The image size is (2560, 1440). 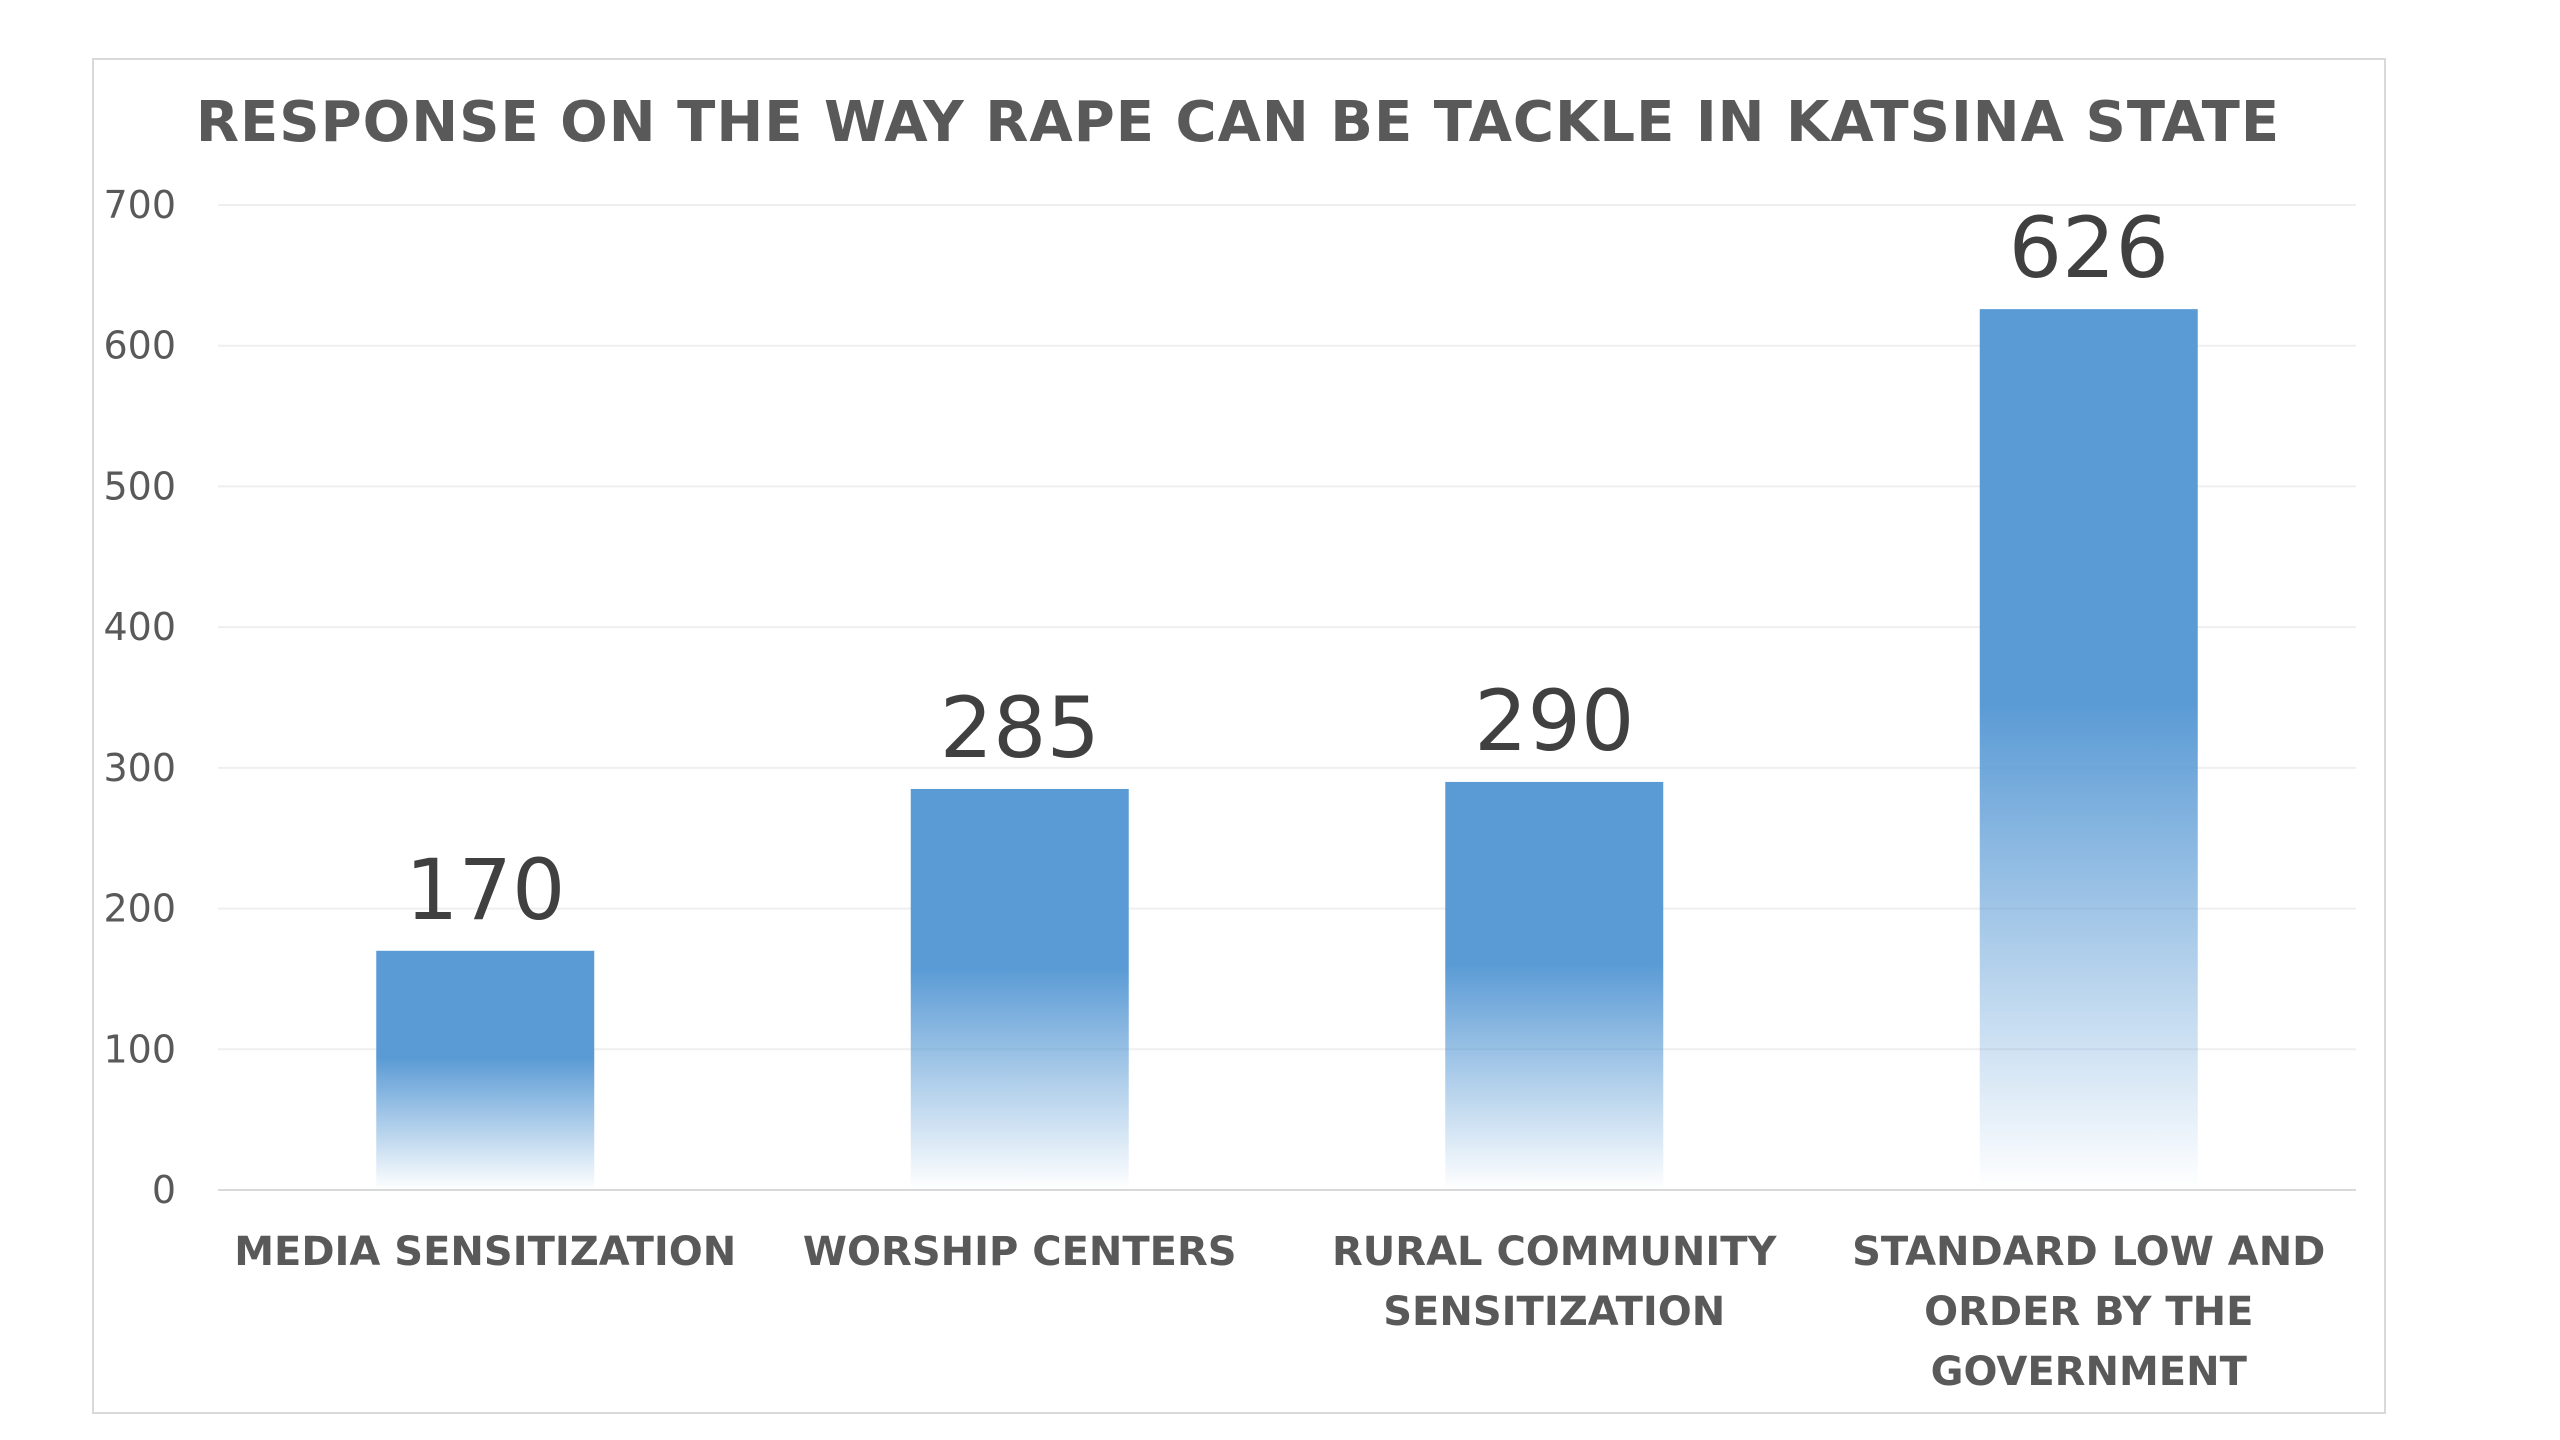 I want to click on y-tick-label: 100, so click(x=139, y=1049).